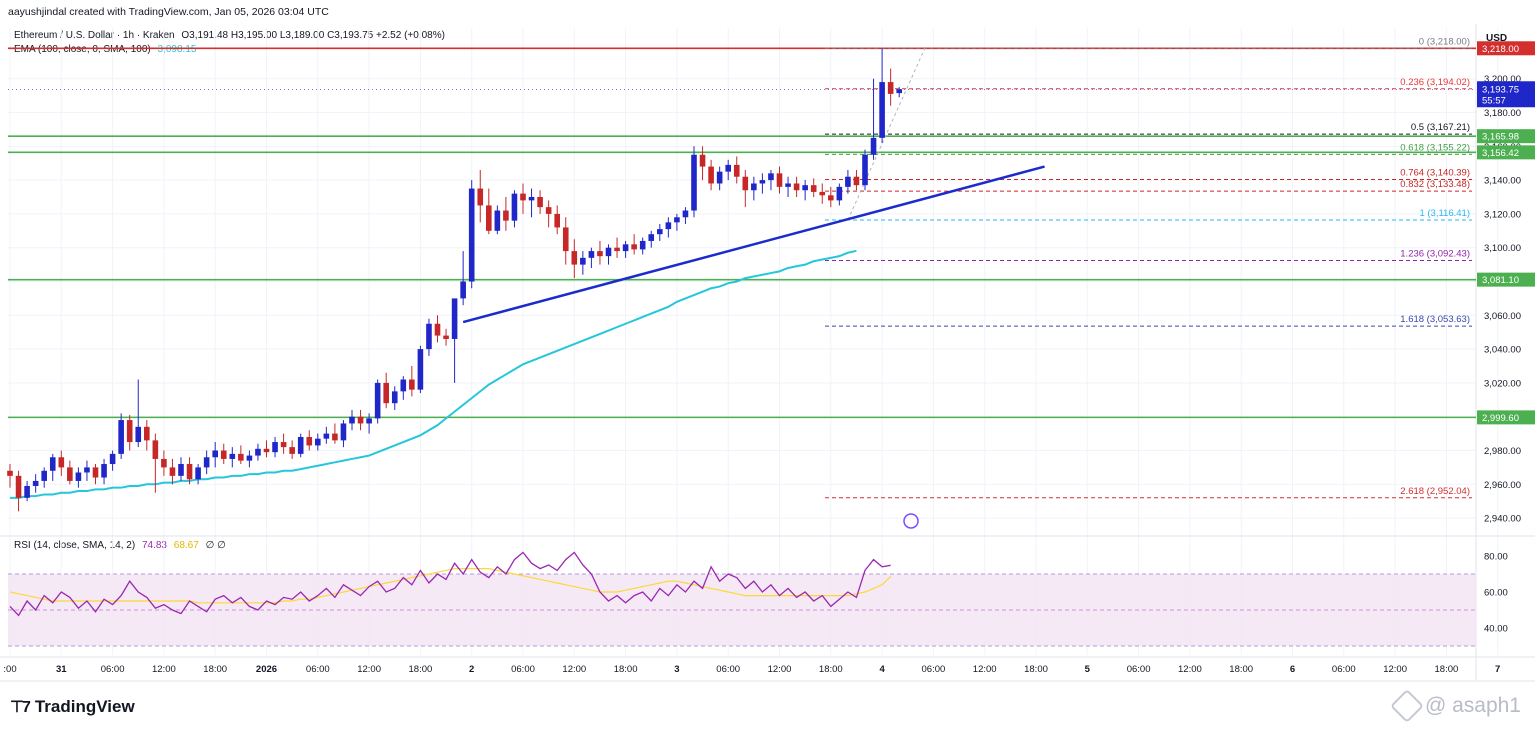 The image size is (1535, 732). Describe the element at coordinates (1502, 350) in the screenshot. I see `y-tick-label: 3,040.00` at that location.